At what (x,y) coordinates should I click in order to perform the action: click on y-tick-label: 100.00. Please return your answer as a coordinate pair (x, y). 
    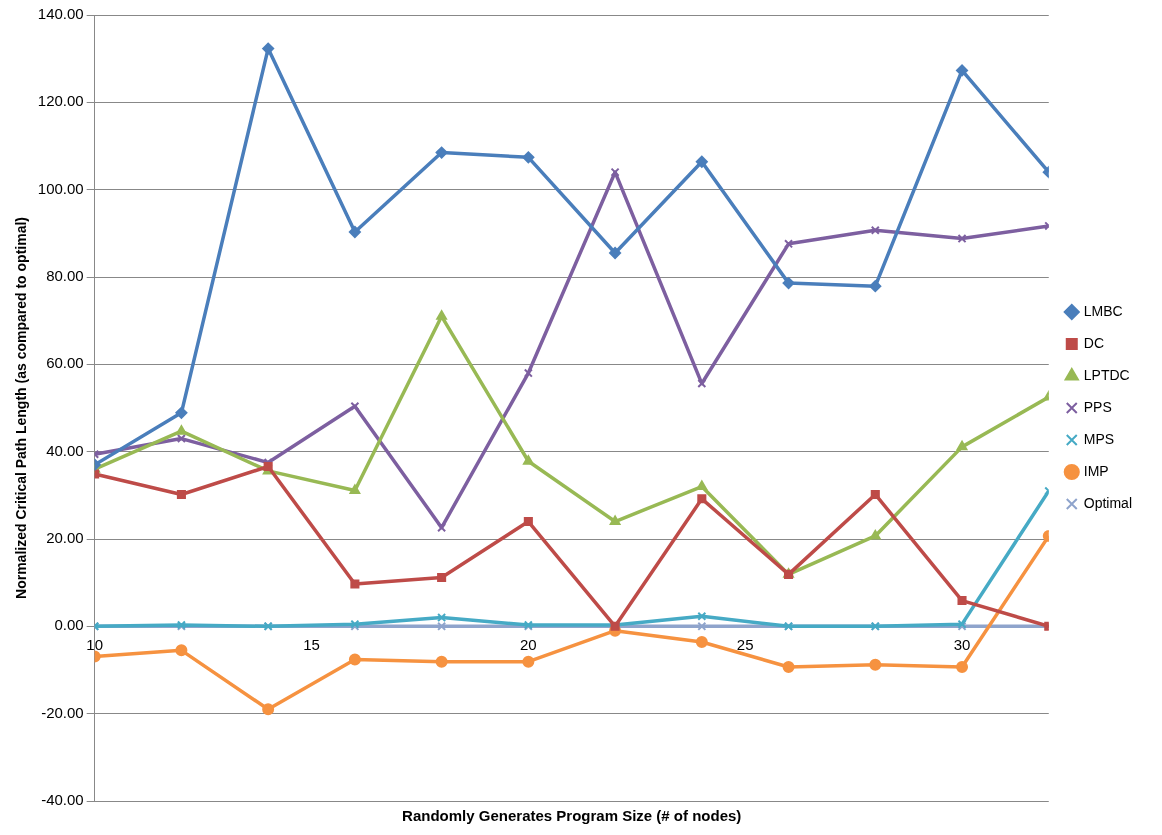
    Looking at the image, I should click on (60, 188).